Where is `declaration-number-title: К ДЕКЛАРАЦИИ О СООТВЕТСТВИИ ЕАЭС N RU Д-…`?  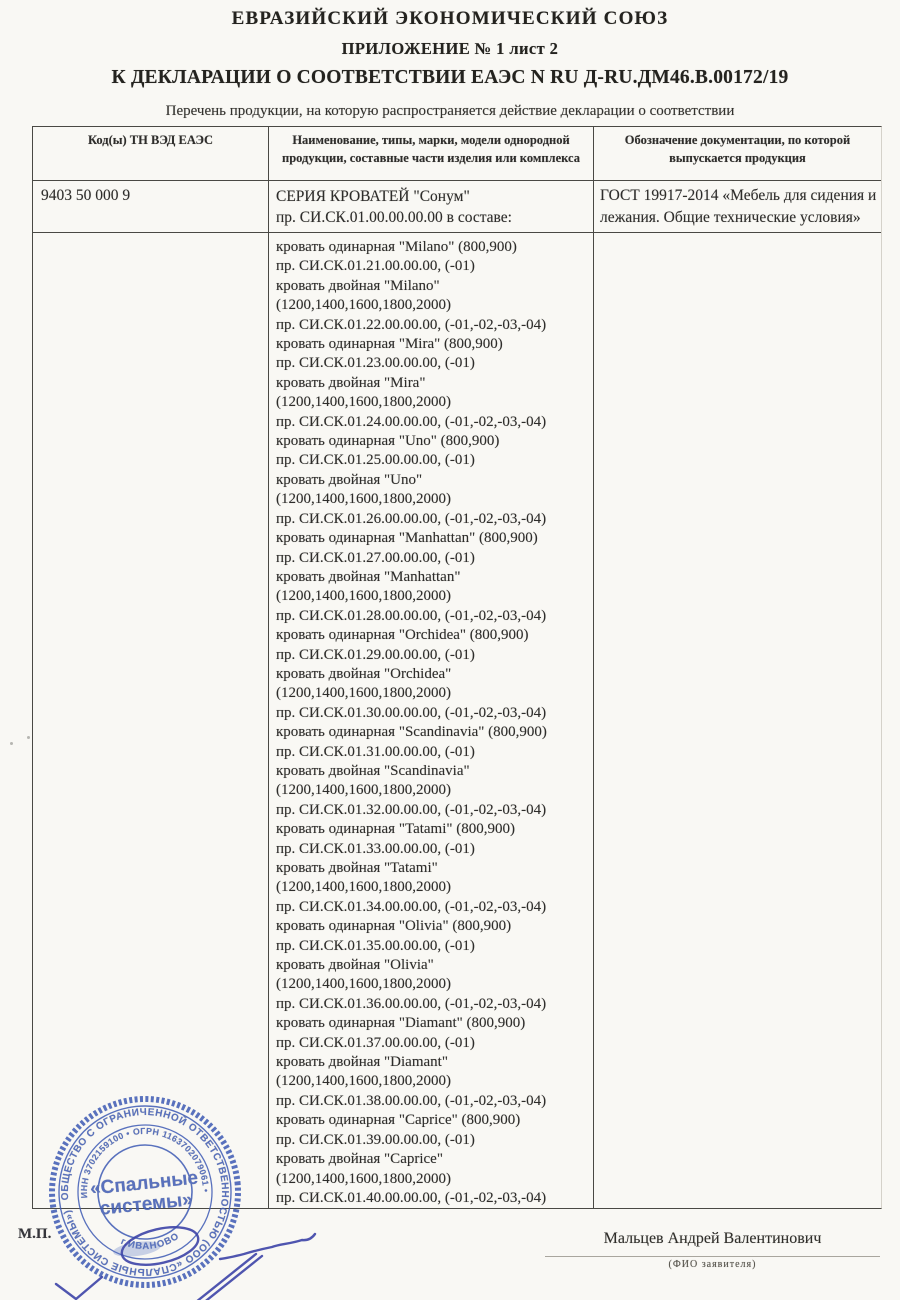
declaration-number-title: К ДЕКЛАРАЦИИ О СООТВЕТСТВИИ ЕАЭС N RU Д-… is located at coordinates (450, 77).